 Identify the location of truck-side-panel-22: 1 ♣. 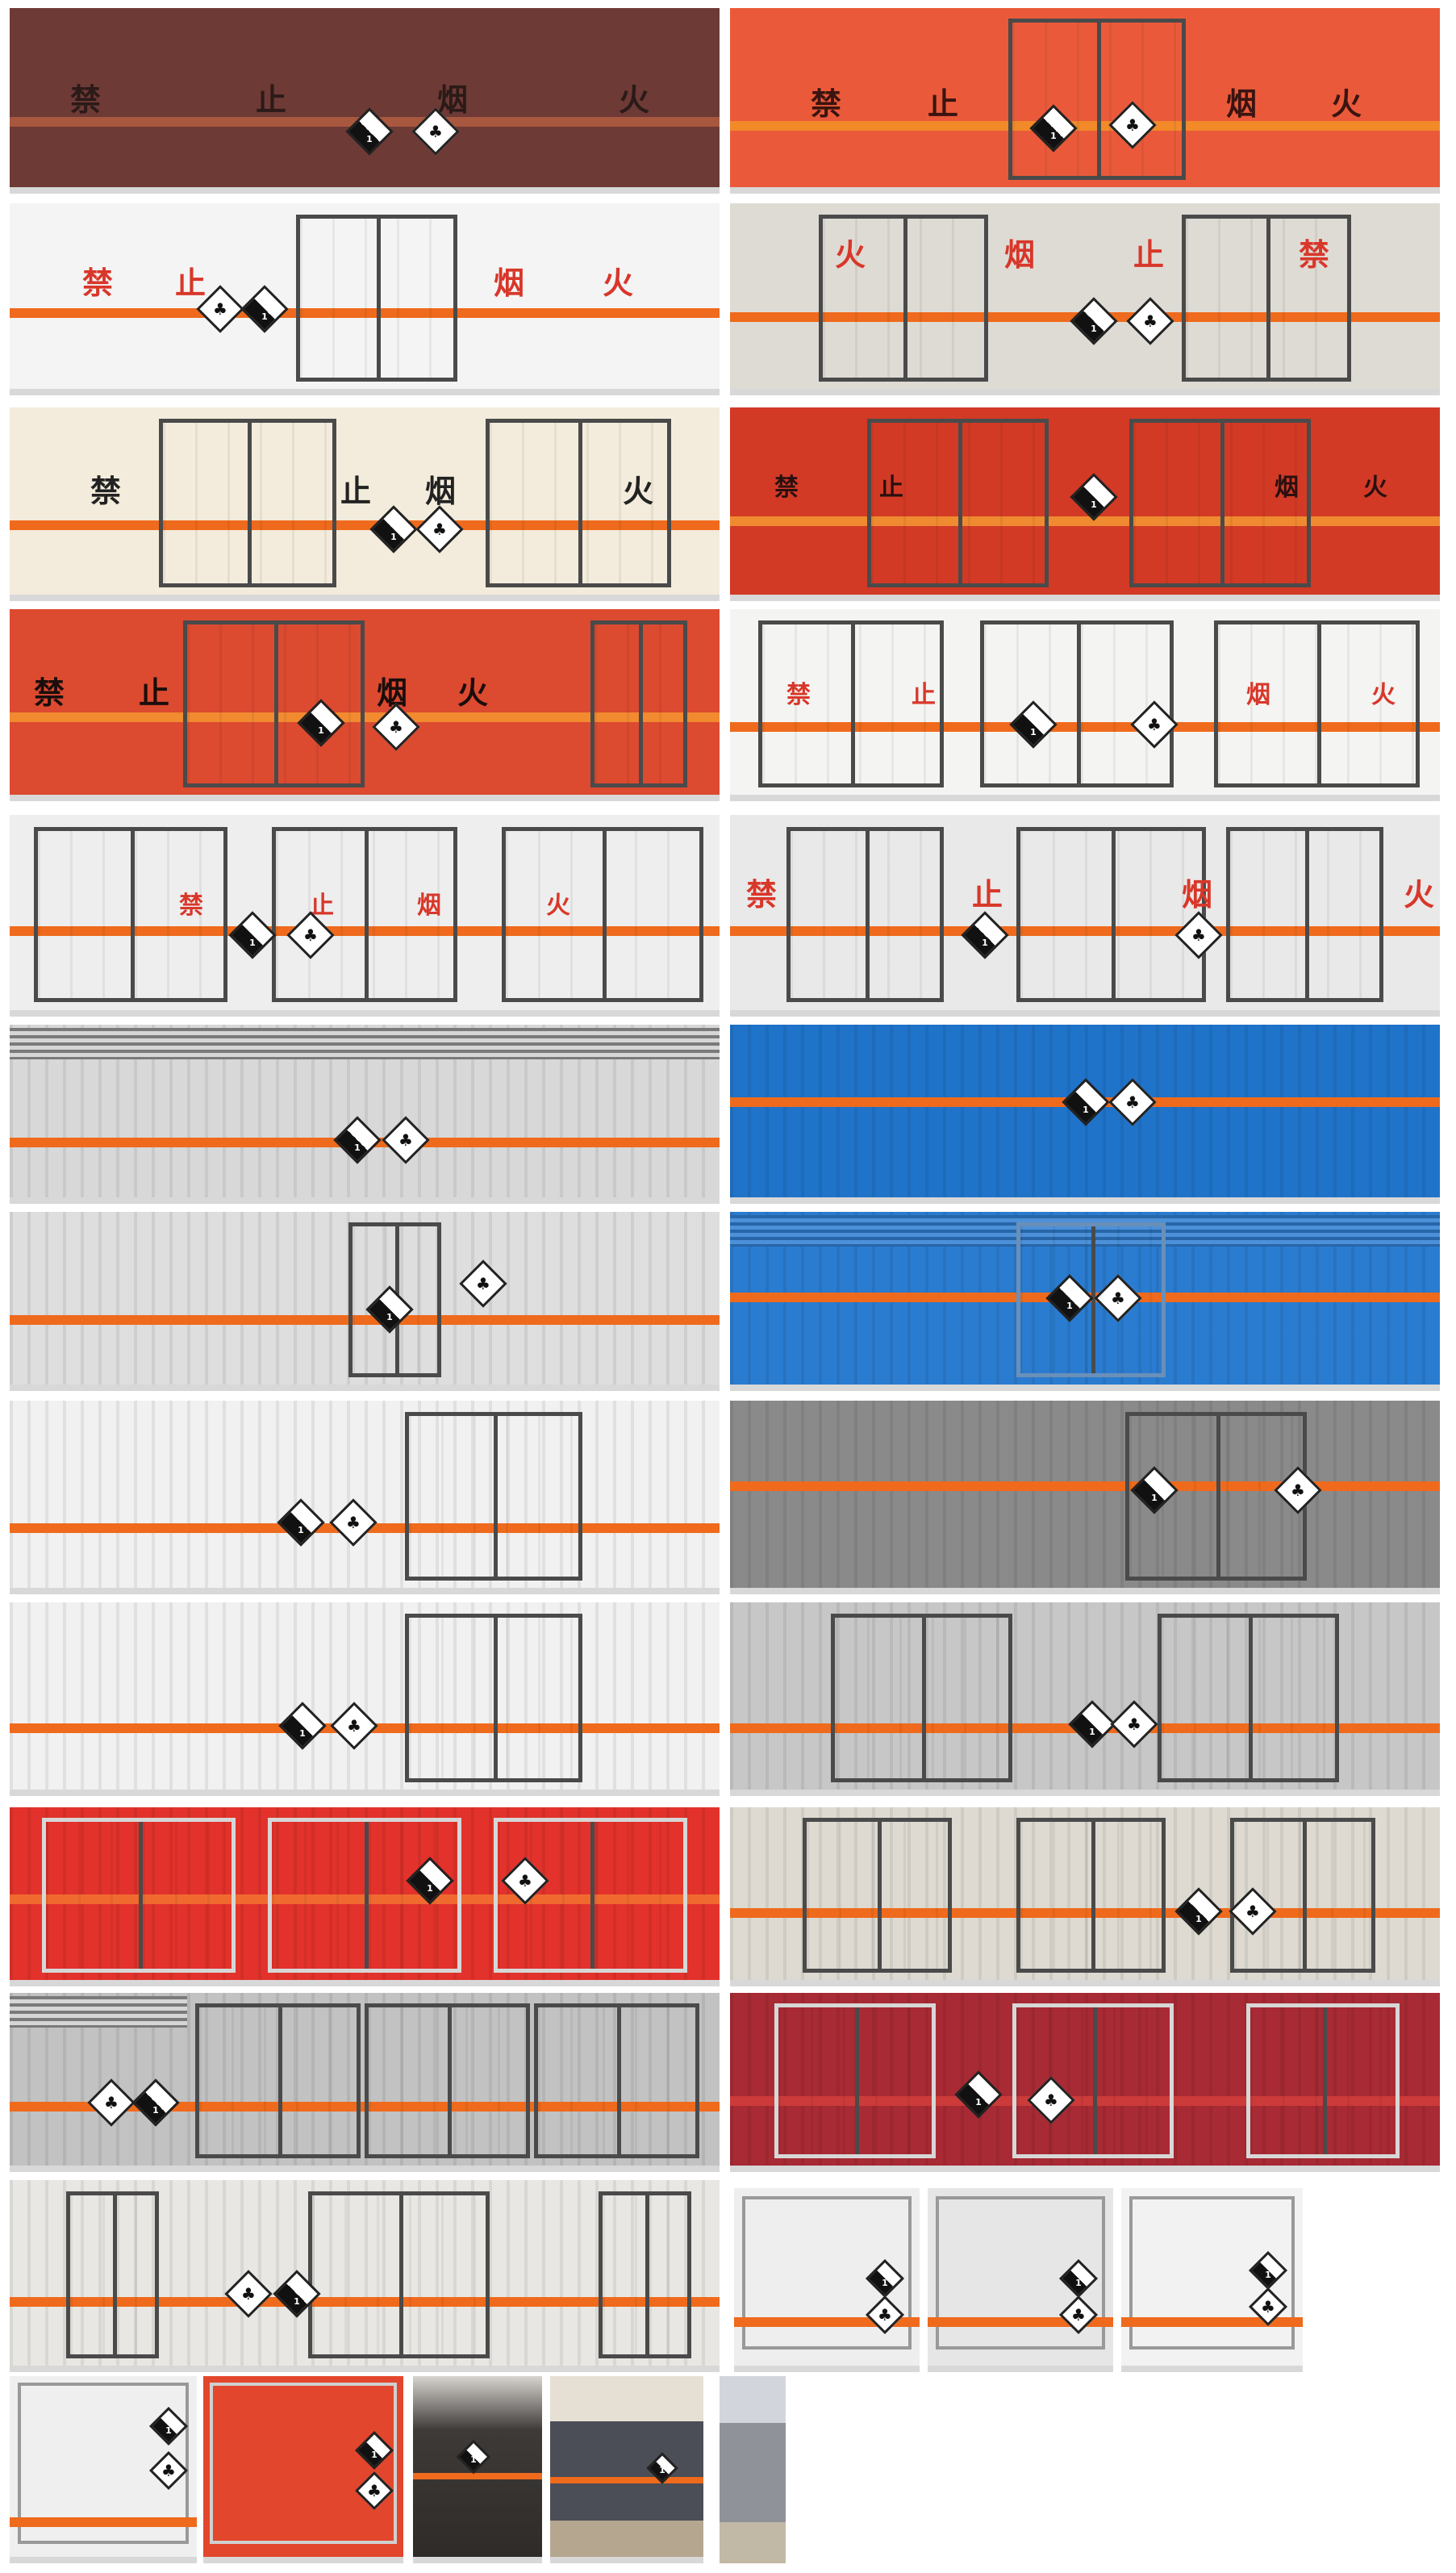
(1085, 2082).